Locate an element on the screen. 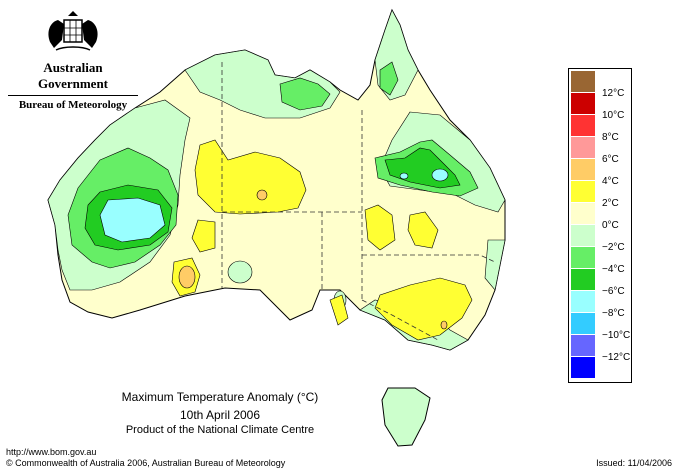 This screenshot has height=468, width=680. anomaly-band-plus2-east-a is located at coordinates (380, 227).